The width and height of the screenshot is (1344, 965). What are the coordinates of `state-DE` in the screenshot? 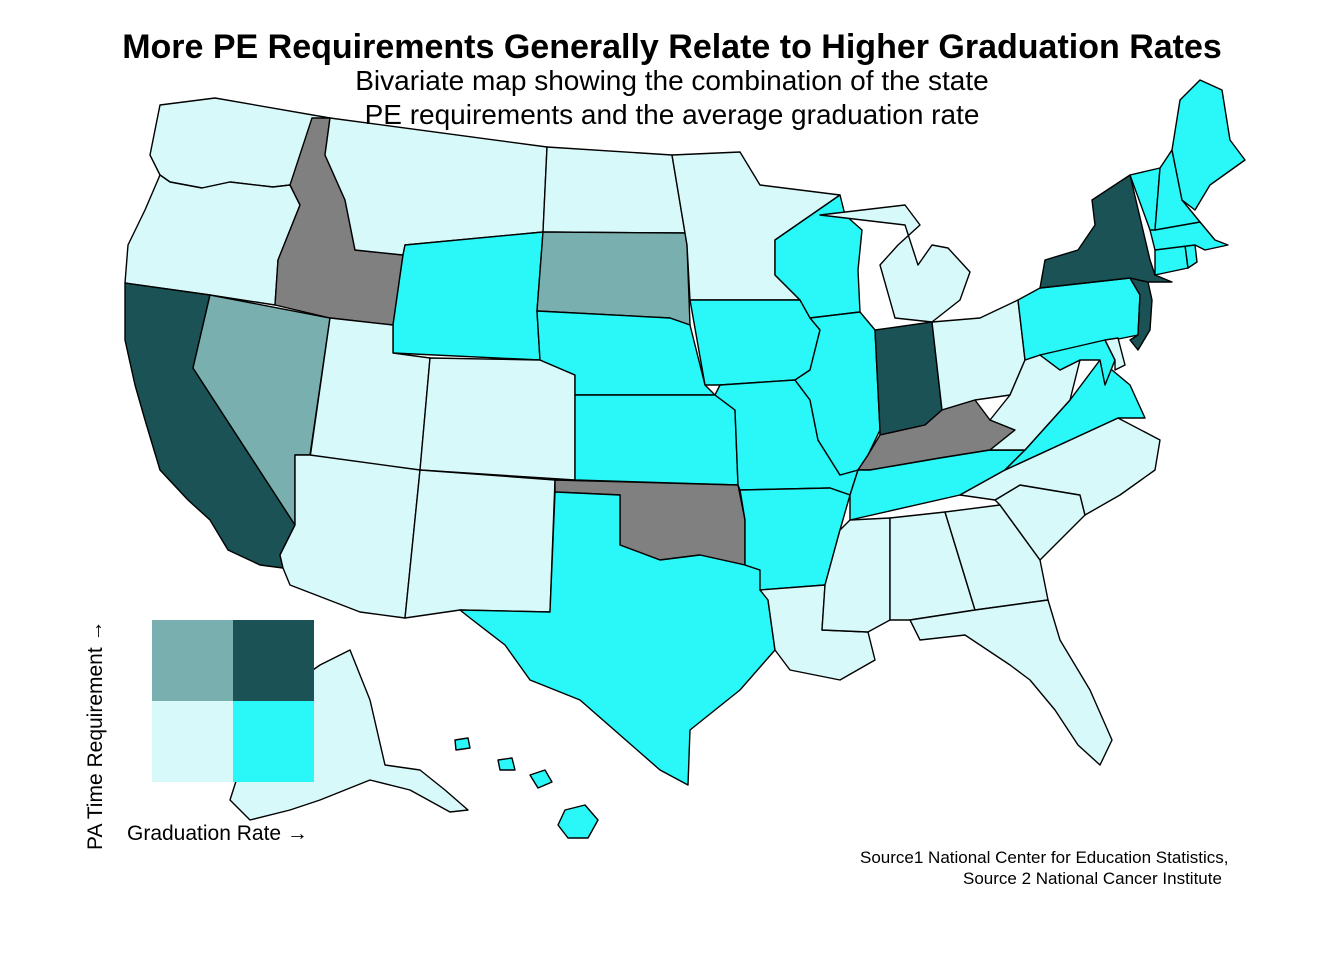 It's located at (1115, 354).